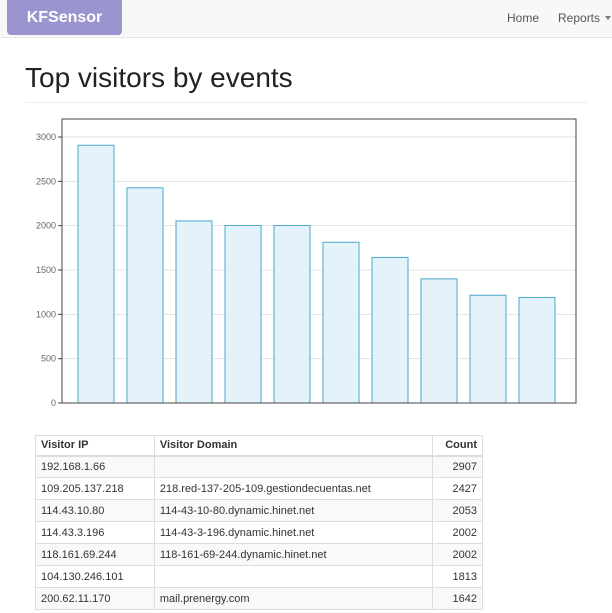  What do you see at coordinates (293, 446) in the screenshot?
I see `column-header-visitor-domain: Visitor Domain` at bounding box center [293, 446].